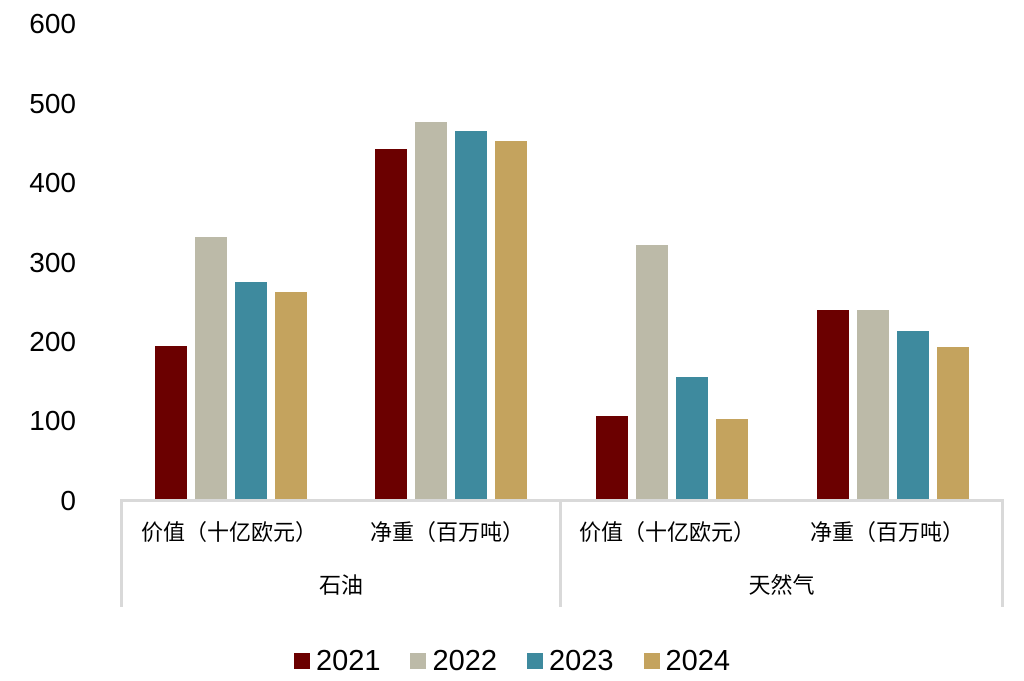 This screenshot has height=681, width=1024. What do you see at coordinates (886, 533) in the screenshot?
I see `category-label-gas-weight: 净重（百万吨）` at bounding box center [886, 533].